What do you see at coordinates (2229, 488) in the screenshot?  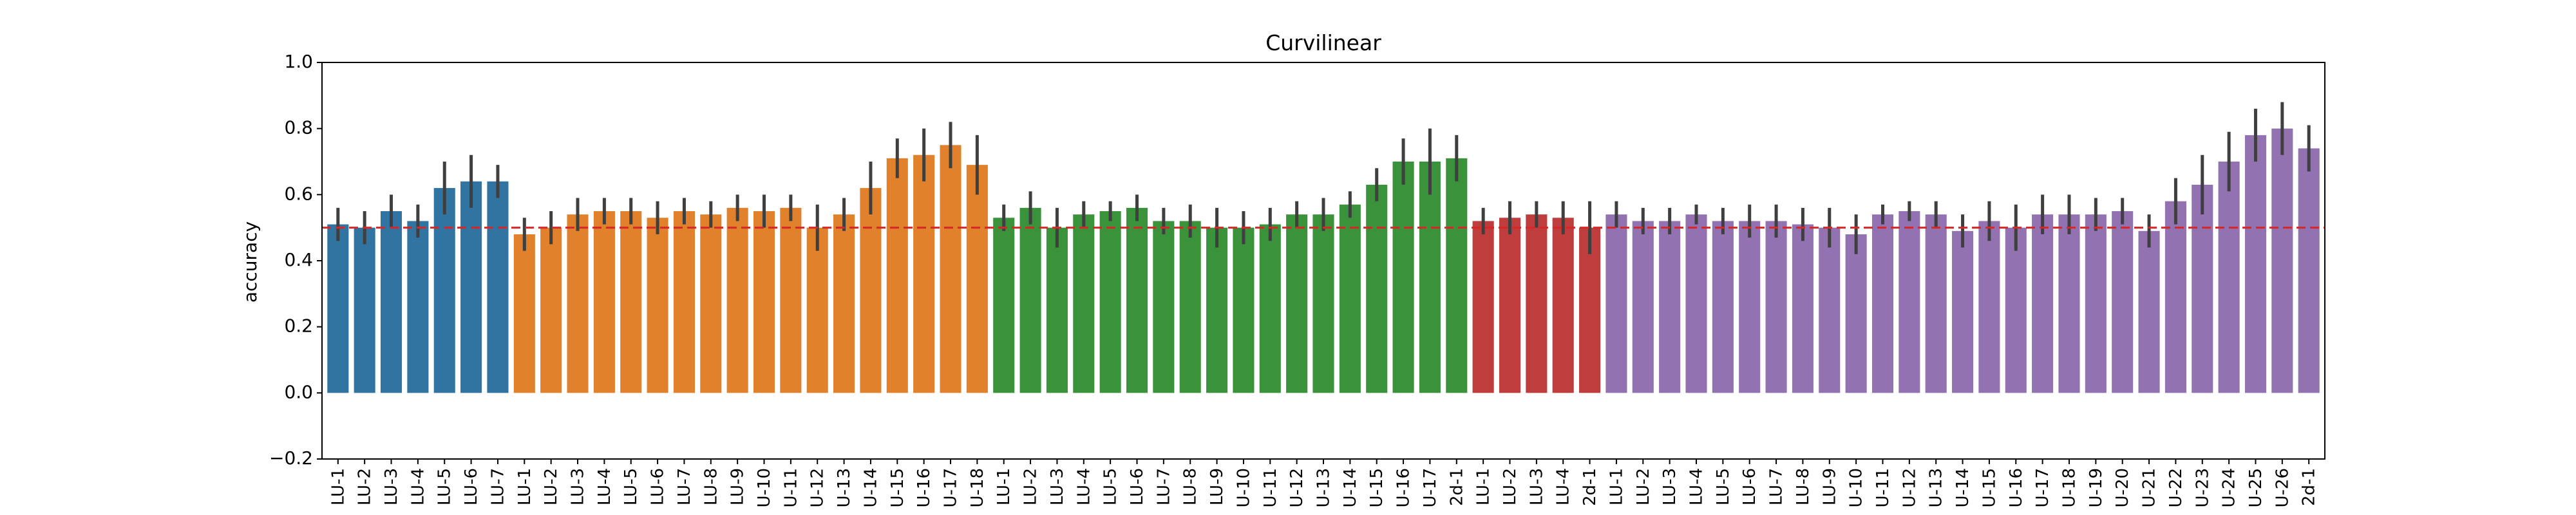 I see `x-tick-label: U-24` at bounding box center [2229, 488].